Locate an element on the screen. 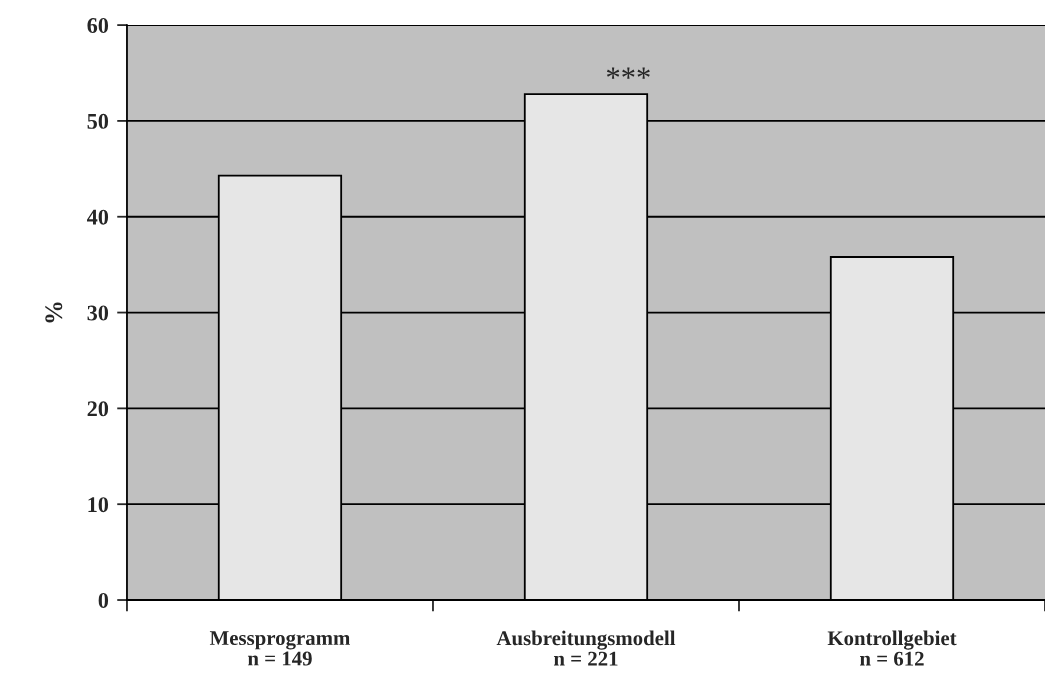 Image resolution: width=1045 pixels, height=699 pixels. y-tick-label: 30 is located at coordinates (98, 313).